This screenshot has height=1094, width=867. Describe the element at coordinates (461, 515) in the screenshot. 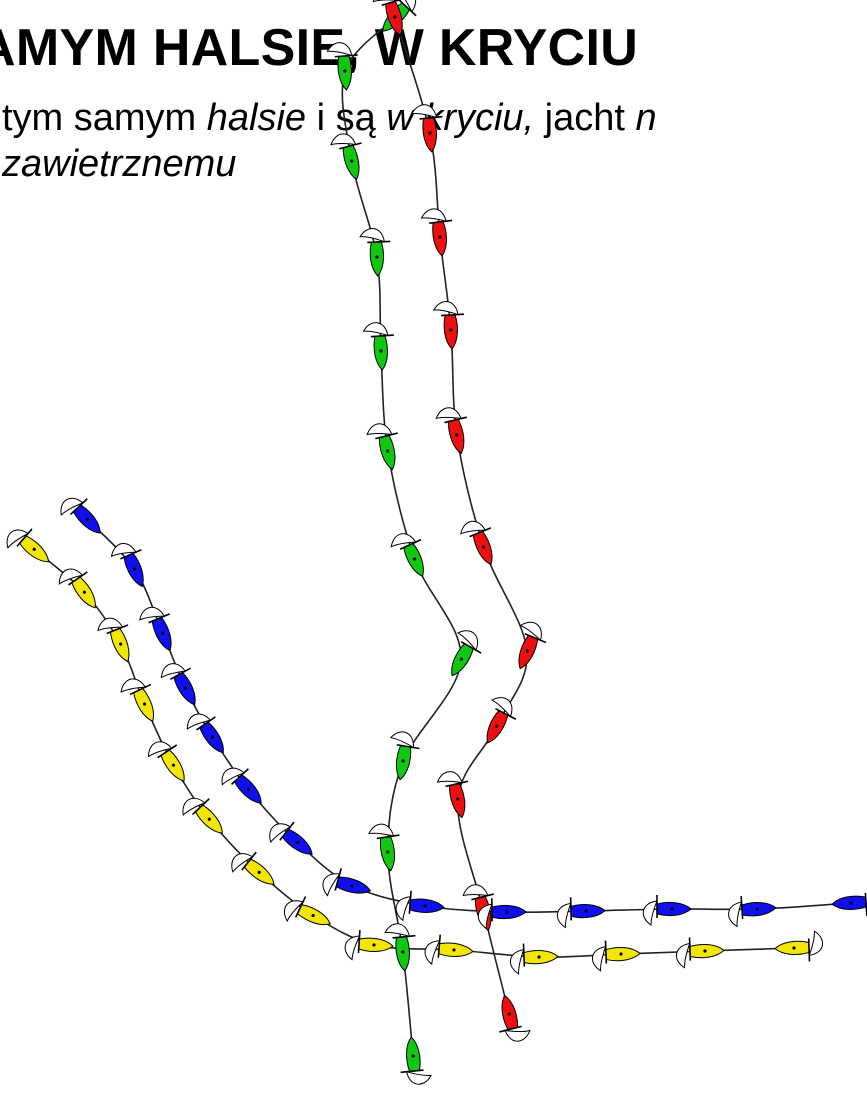

I see `red-boat-track` at that location.